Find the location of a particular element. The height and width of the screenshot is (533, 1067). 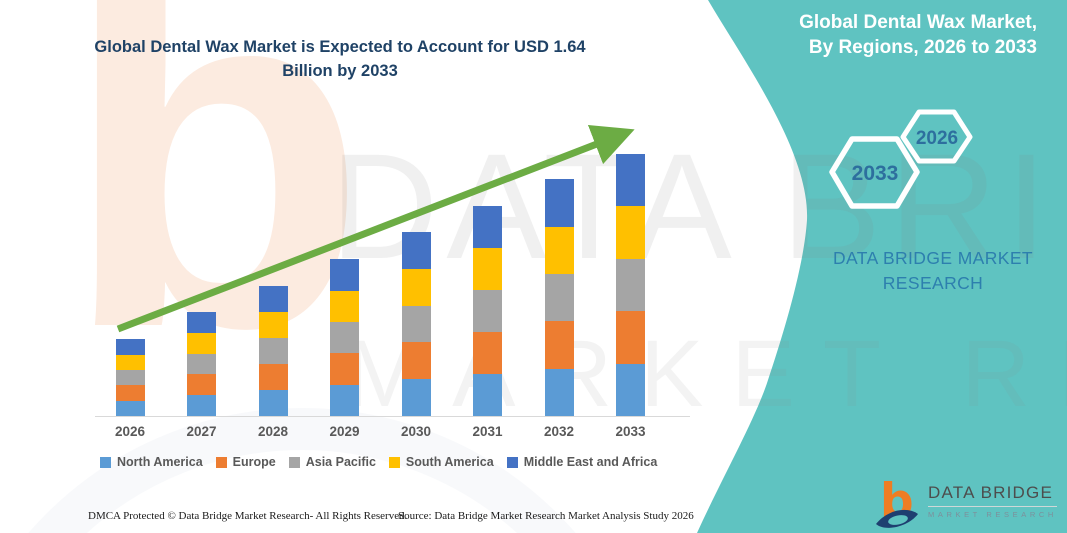

hexagon-2033-label: 2033 is located at coordinates (875, 173).